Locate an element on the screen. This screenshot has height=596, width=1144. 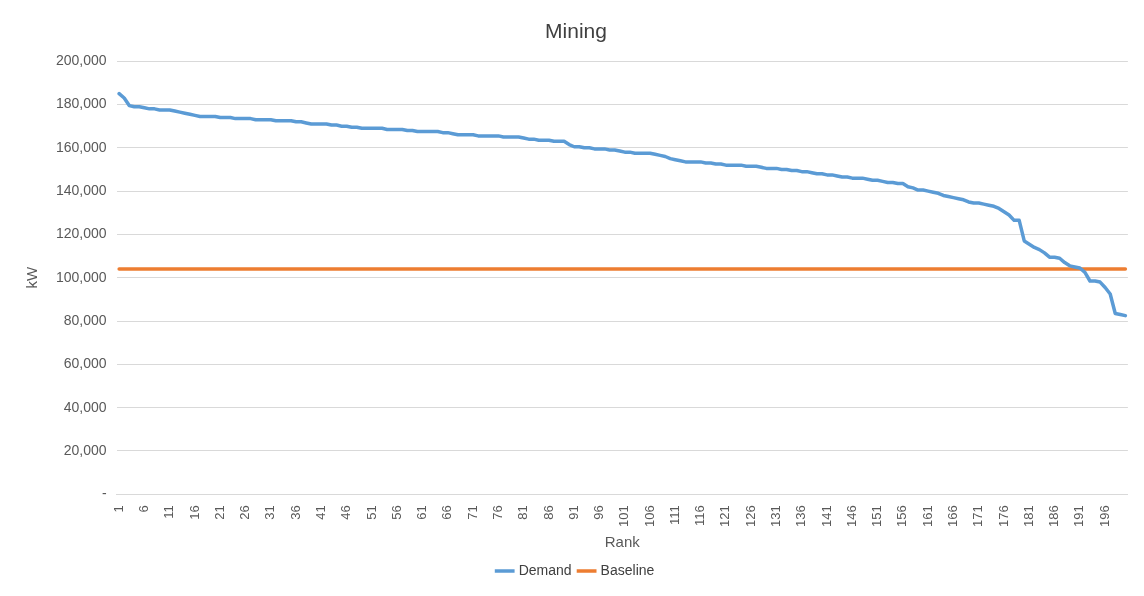
chart-title: Mining is located at coordinates (576, 31).